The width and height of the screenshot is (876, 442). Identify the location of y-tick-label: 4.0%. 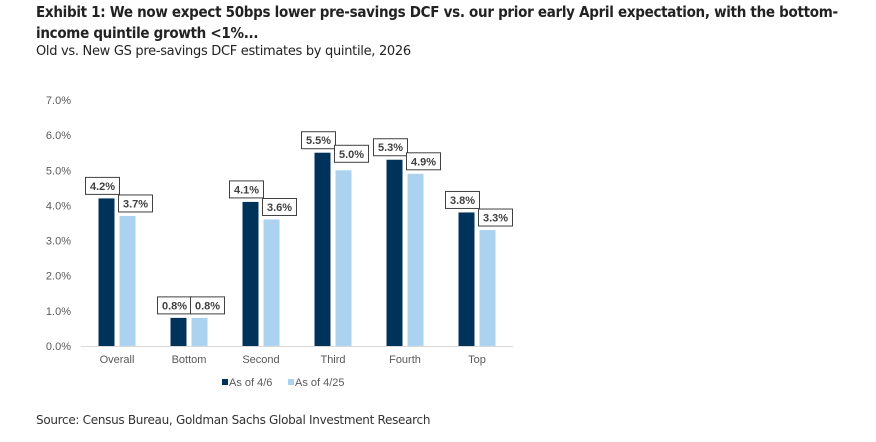
(58, 206).